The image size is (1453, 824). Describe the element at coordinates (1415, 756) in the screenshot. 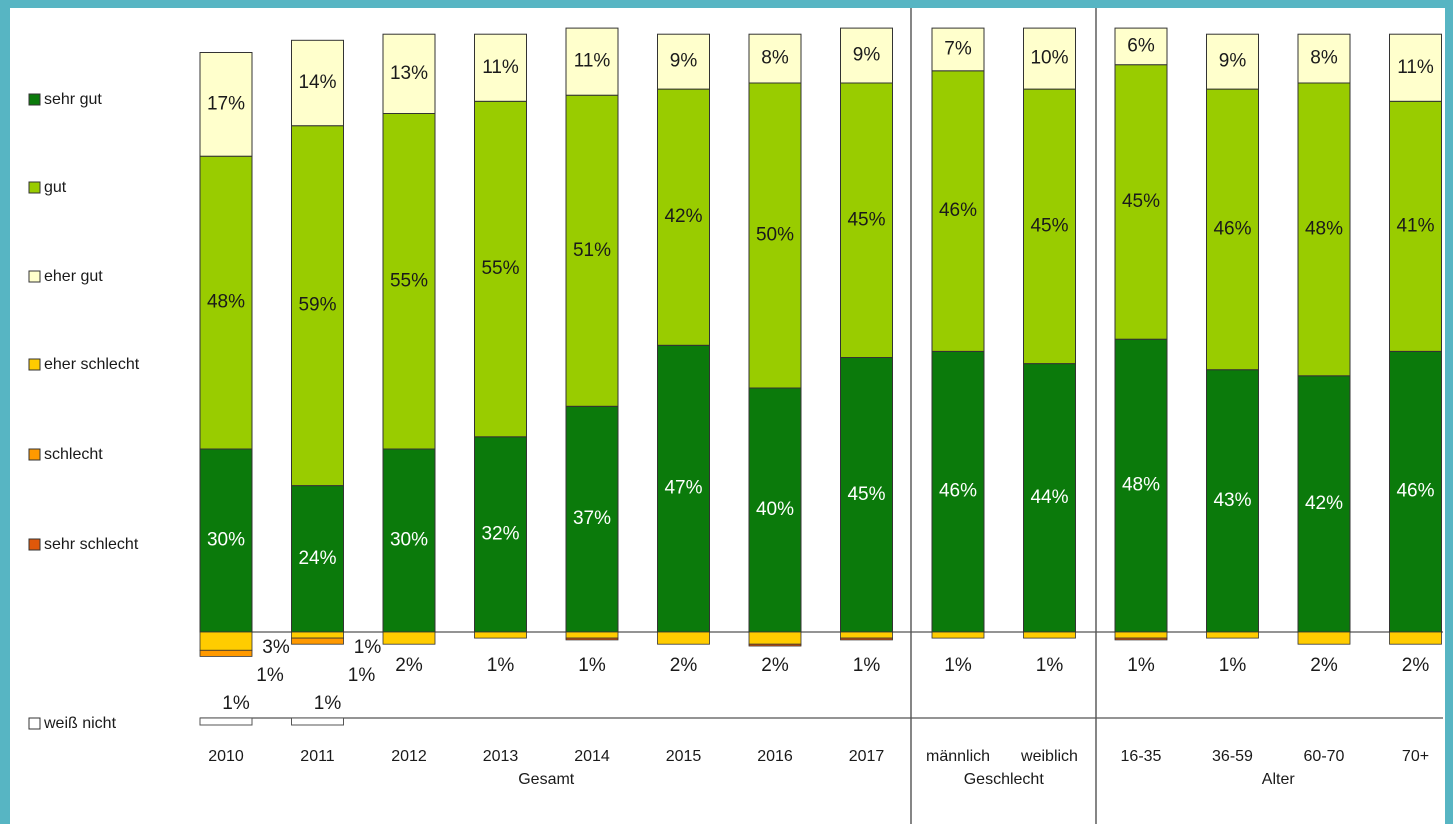

I see `x-tick-label: 70+` at that location.